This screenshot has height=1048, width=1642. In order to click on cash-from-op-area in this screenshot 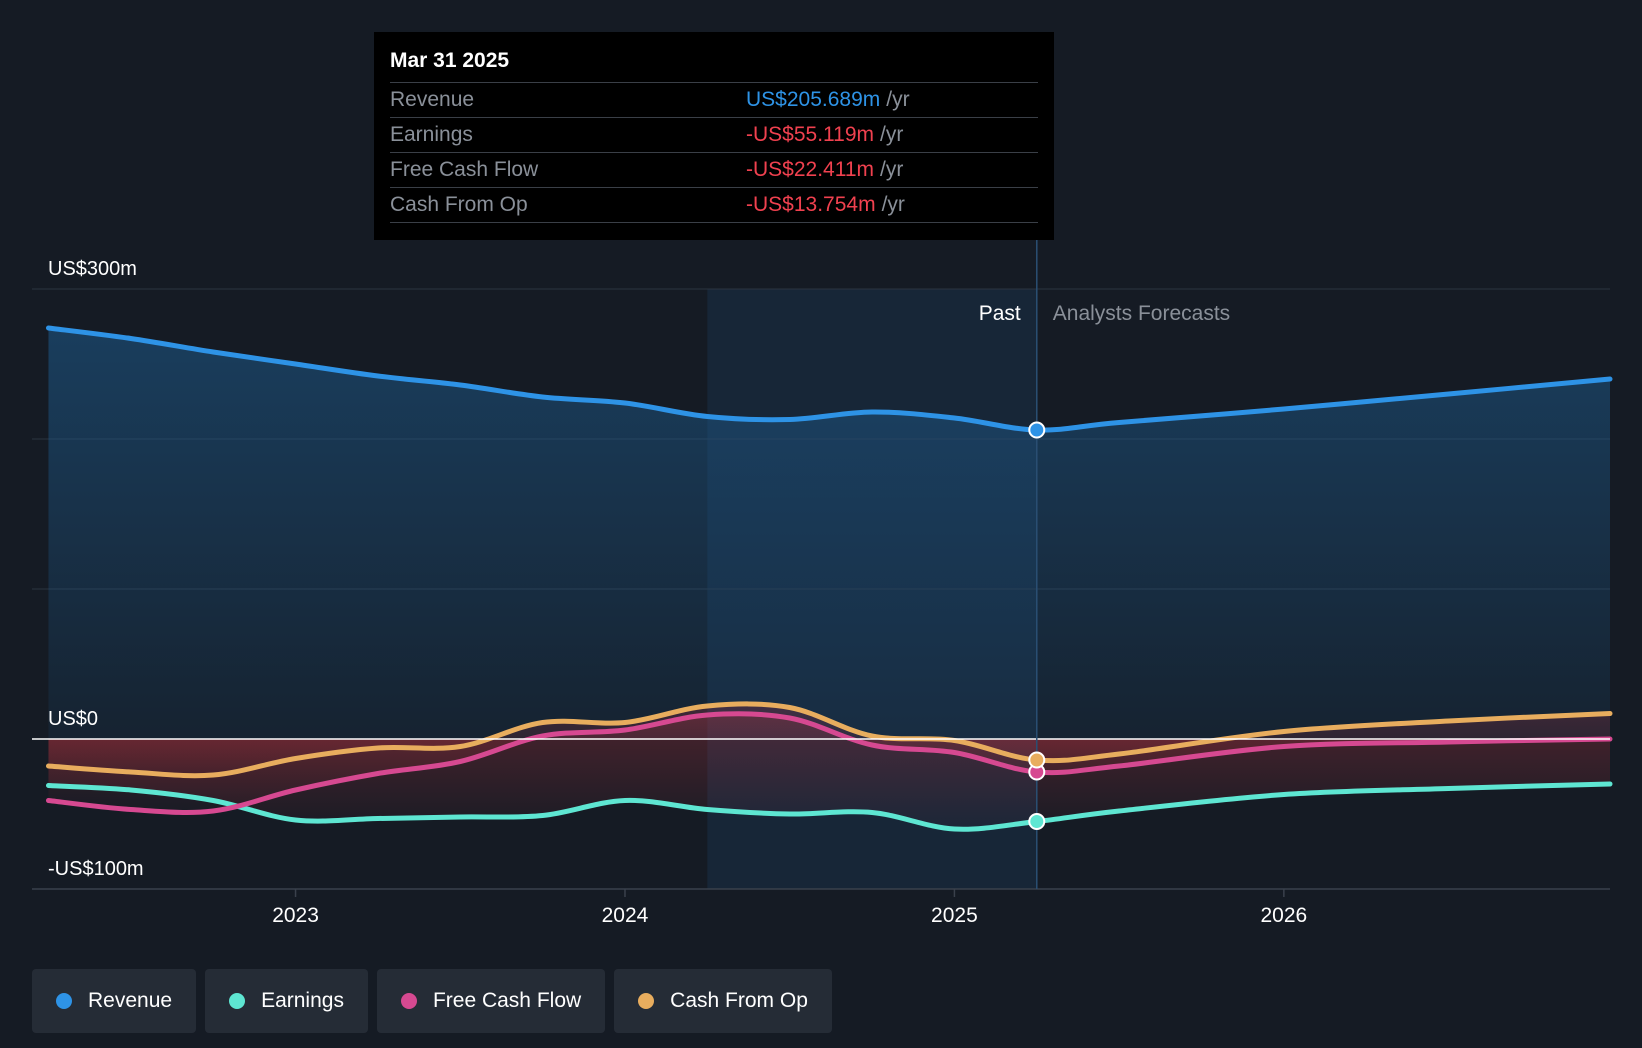, I will do `click(829, 739)`.